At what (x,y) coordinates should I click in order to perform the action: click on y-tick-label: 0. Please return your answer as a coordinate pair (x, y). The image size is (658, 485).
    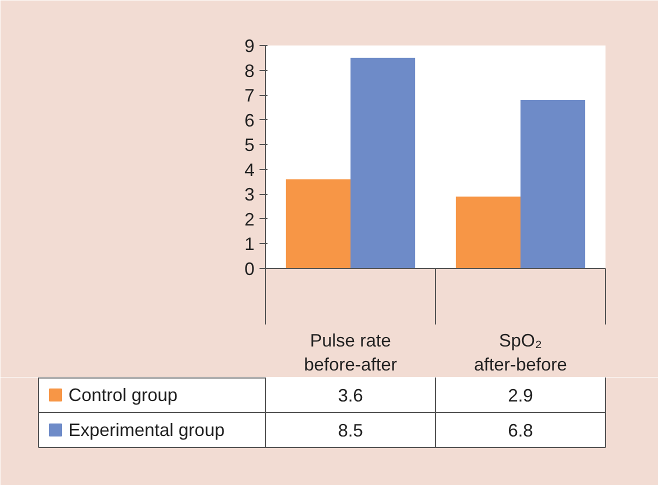
    Looking at the image, I should click on (249, 269).